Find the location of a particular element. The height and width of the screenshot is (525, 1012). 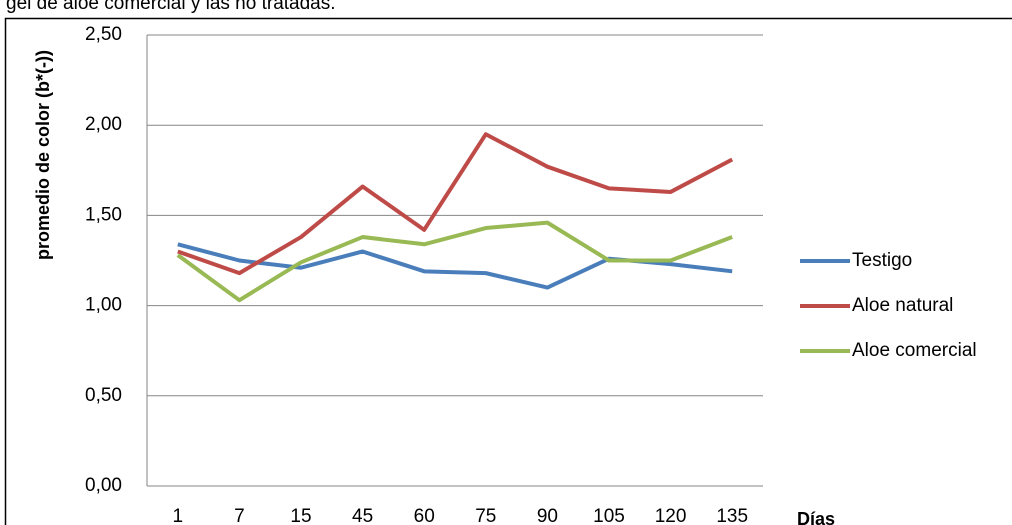

legend-label: Aloe natural is located at coordinates (902, 305).